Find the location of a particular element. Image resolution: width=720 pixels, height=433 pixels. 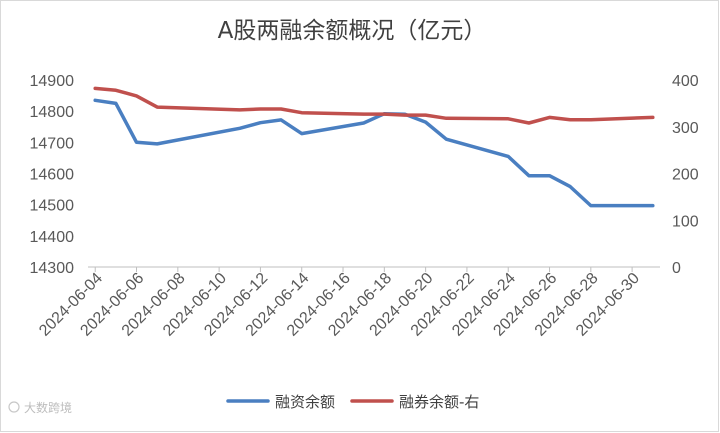

y-left-tick-label: 14900 is located at coordinates (52, 81).